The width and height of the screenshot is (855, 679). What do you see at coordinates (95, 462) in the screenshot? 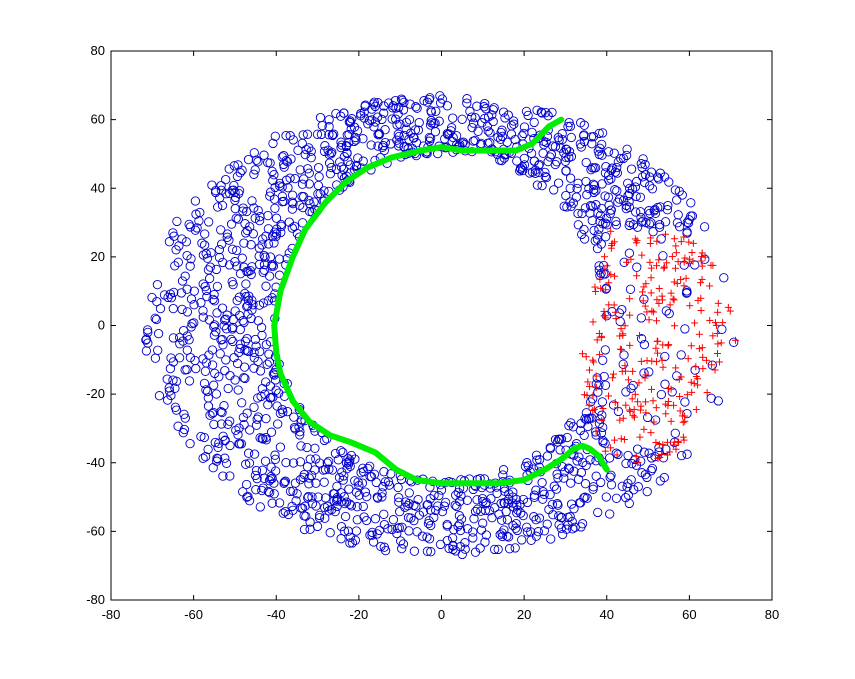
I see `y-tick-label: -40` at bounding box center [95, 462].